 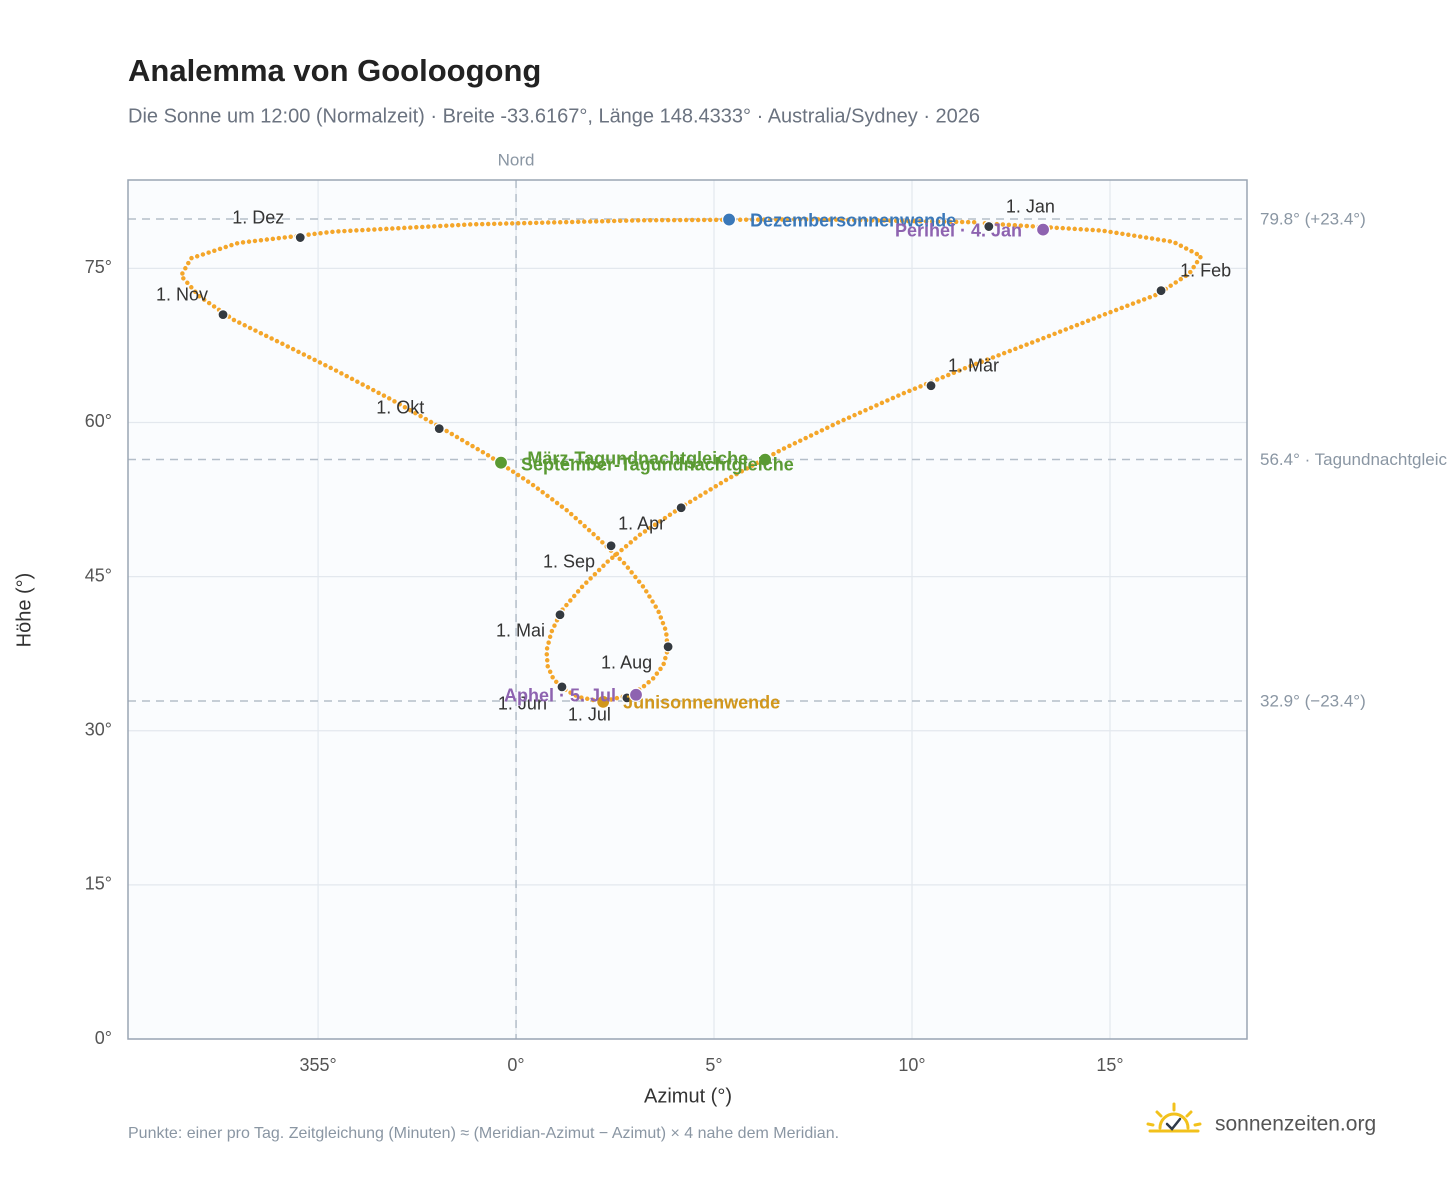 What do you see at coordinates (1295, 1124) in the screenshot?
I see `brand: sonnenzeiten.org` at bounding box center [1295, 1124].